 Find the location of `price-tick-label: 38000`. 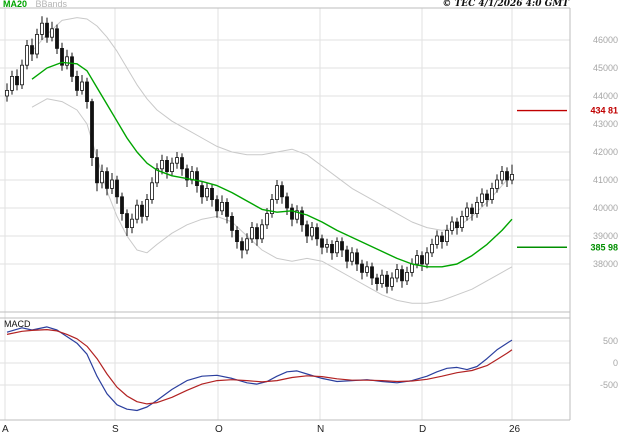

price-tick-label: 38000 is located at coordinates (605, 264).